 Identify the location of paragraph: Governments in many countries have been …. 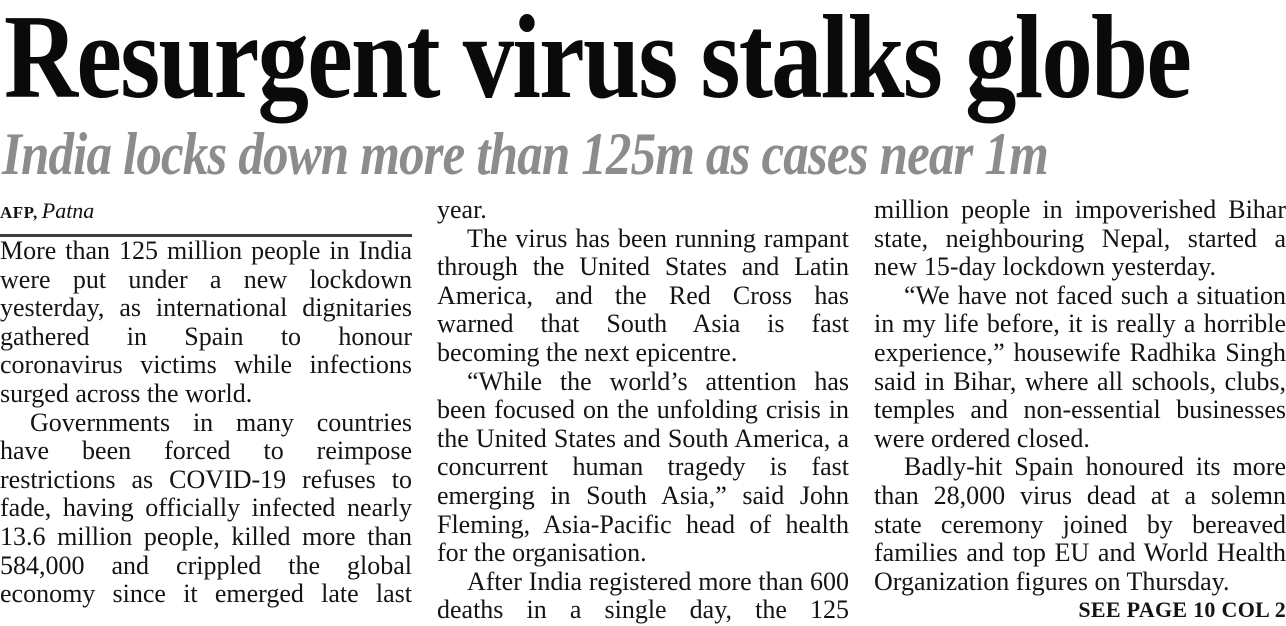
(206, 508).